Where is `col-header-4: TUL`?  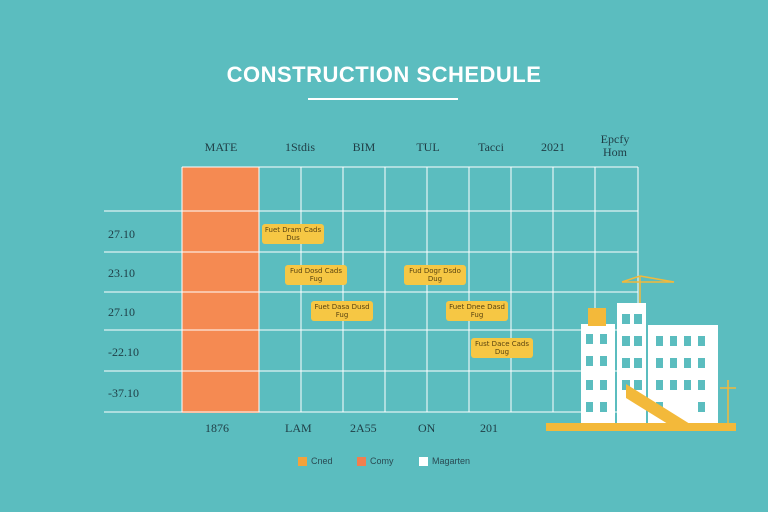 col-header-4: TUL is located at coordinates (428, 147).